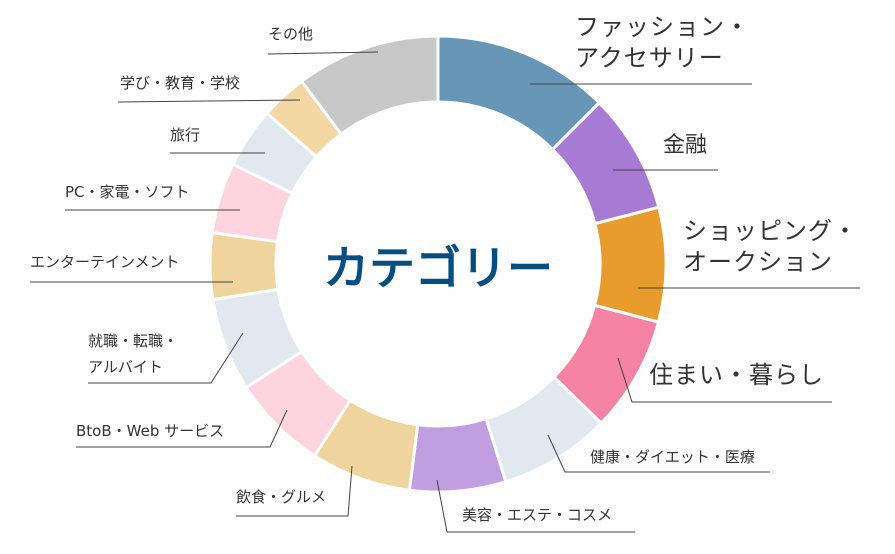 The height and width of the screenshot is (554, 895). I want to click on slice-label-line: PC・家電・ソフト, so click(127, 192).